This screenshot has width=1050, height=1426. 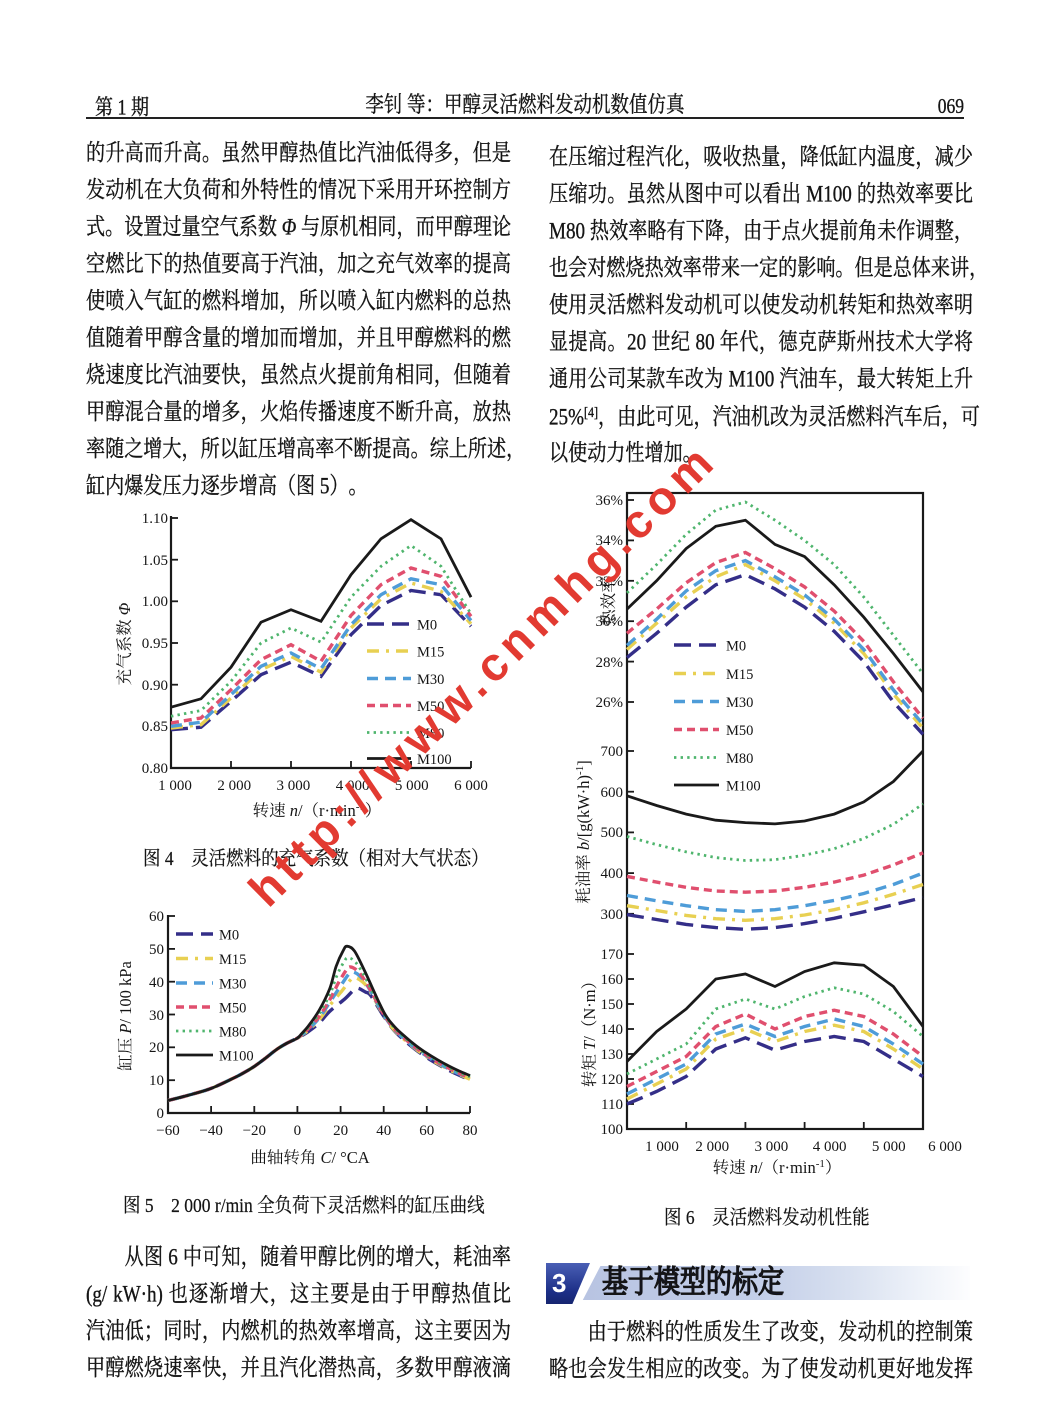 I want to click on svg-text: 34%, so click(x=610, y=541).